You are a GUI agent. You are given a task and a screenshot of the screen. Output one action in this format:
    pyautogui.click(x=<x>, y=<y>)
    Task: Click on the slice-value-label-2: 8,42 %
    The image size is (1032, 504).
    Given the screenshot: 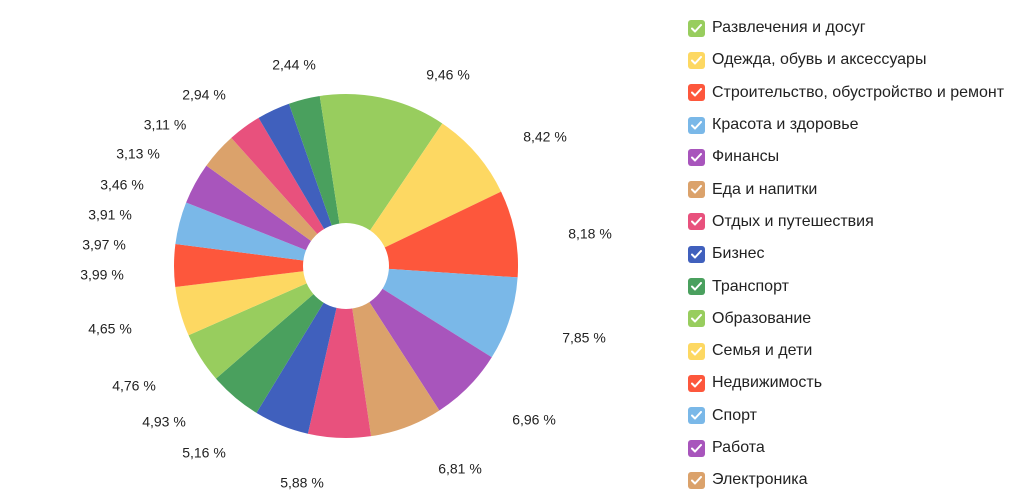 What is the action you would take?
    pyautogui.click(x=545, y=137)
    